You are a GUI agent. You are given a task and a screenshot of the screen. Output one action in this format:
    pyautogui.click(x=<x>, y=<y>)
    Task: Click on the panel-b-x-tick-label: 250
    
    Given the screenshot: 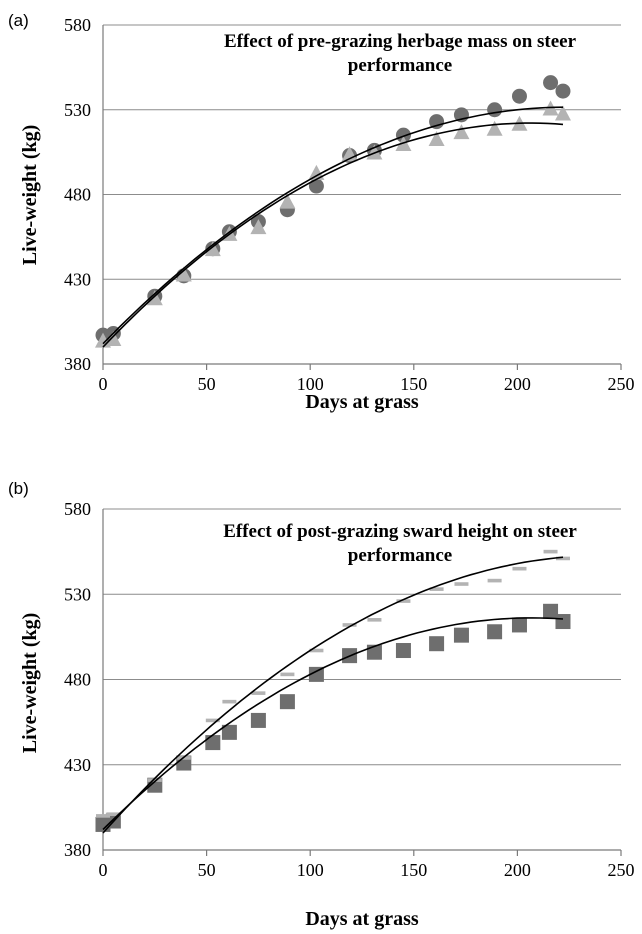 What is the action you would take?
    pyautogui.click(x=621, y=870)
    